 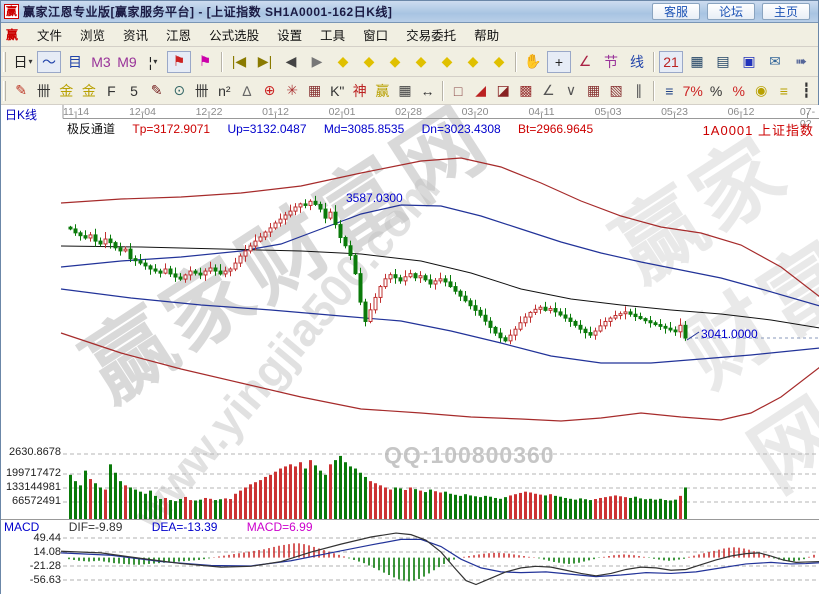 What do you see at coordinates (585, 61) in the screenshot?
I see `angle-measure-icon: ∠` at bounding box center [585, 61].